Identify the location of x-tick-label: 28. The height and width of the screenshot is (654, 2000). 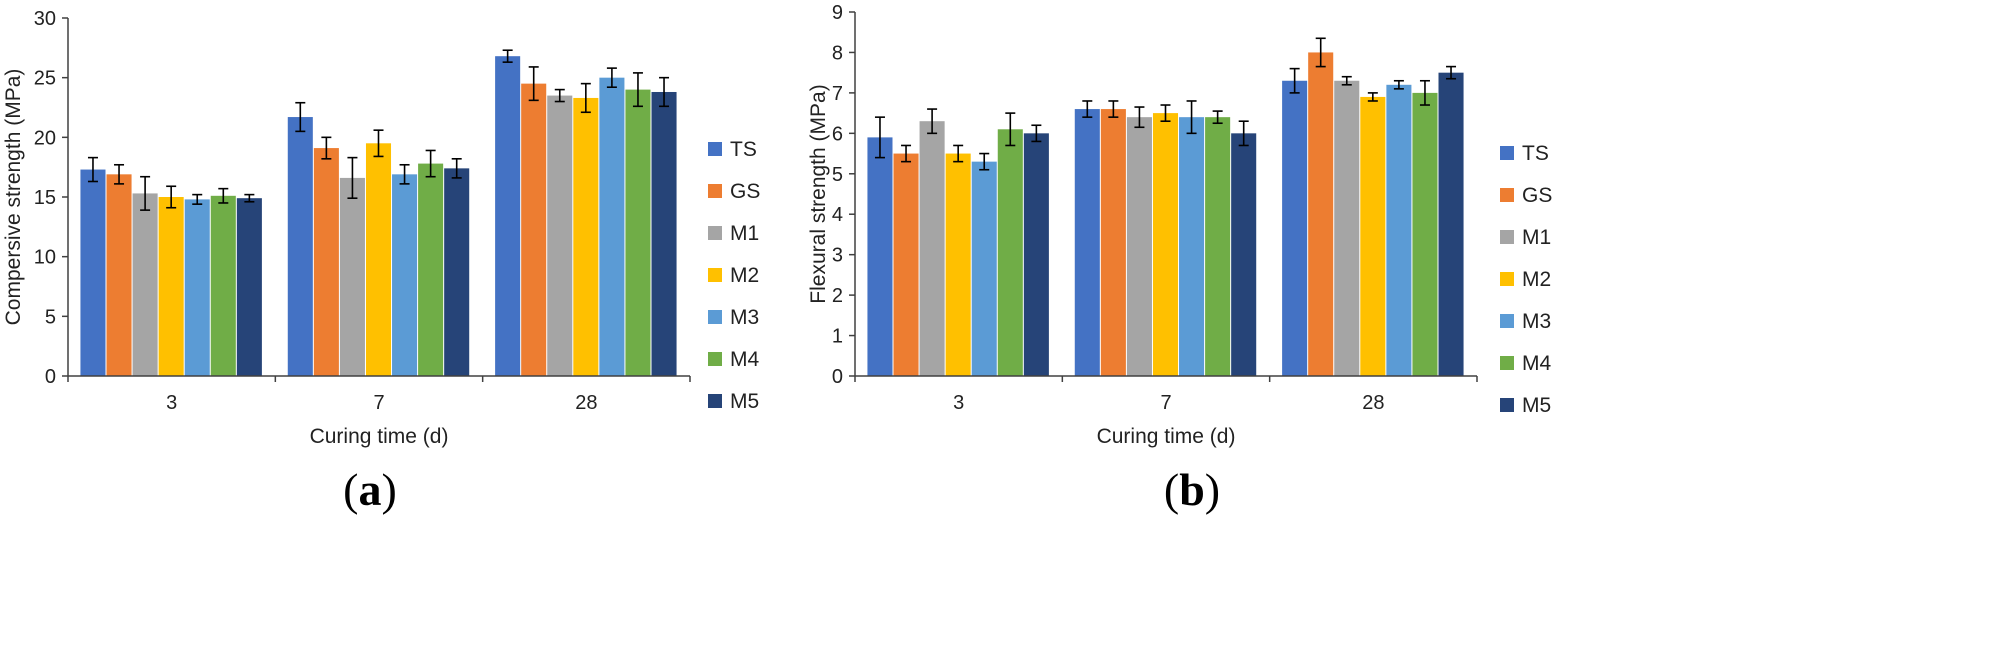
(1373, 403).